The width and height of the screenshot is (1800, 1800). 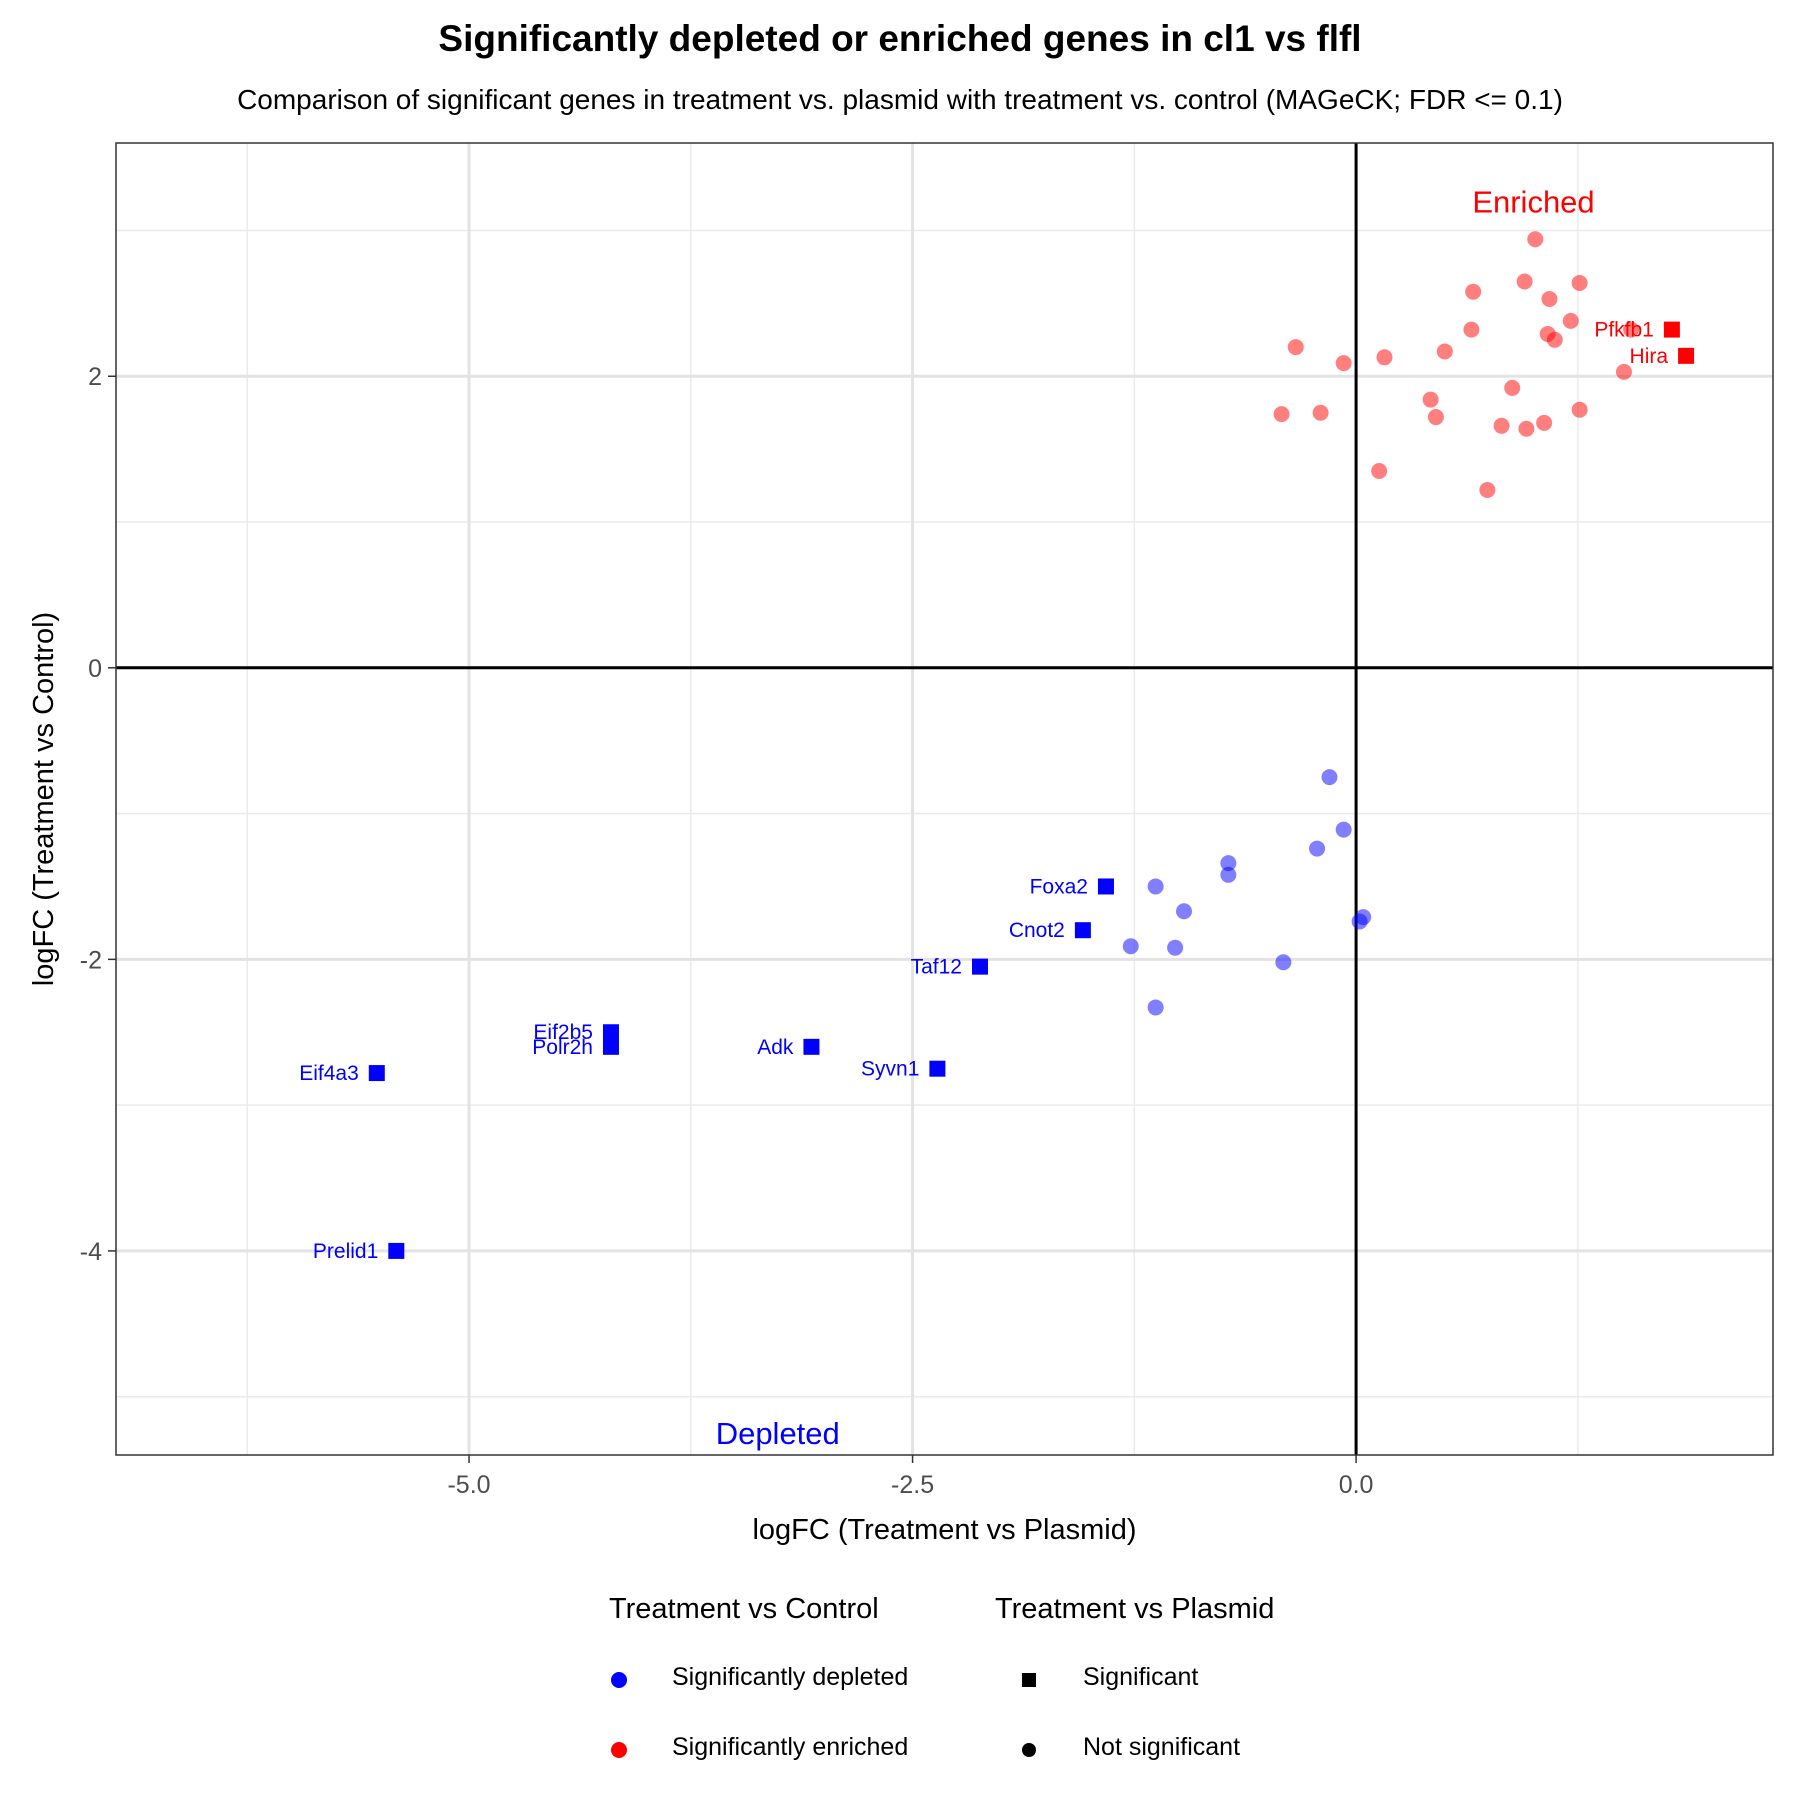 What do you see at coordinates (811, 1046) in the screenshot?
I see `significant-point-adk` at bounding box center [811, 1046].